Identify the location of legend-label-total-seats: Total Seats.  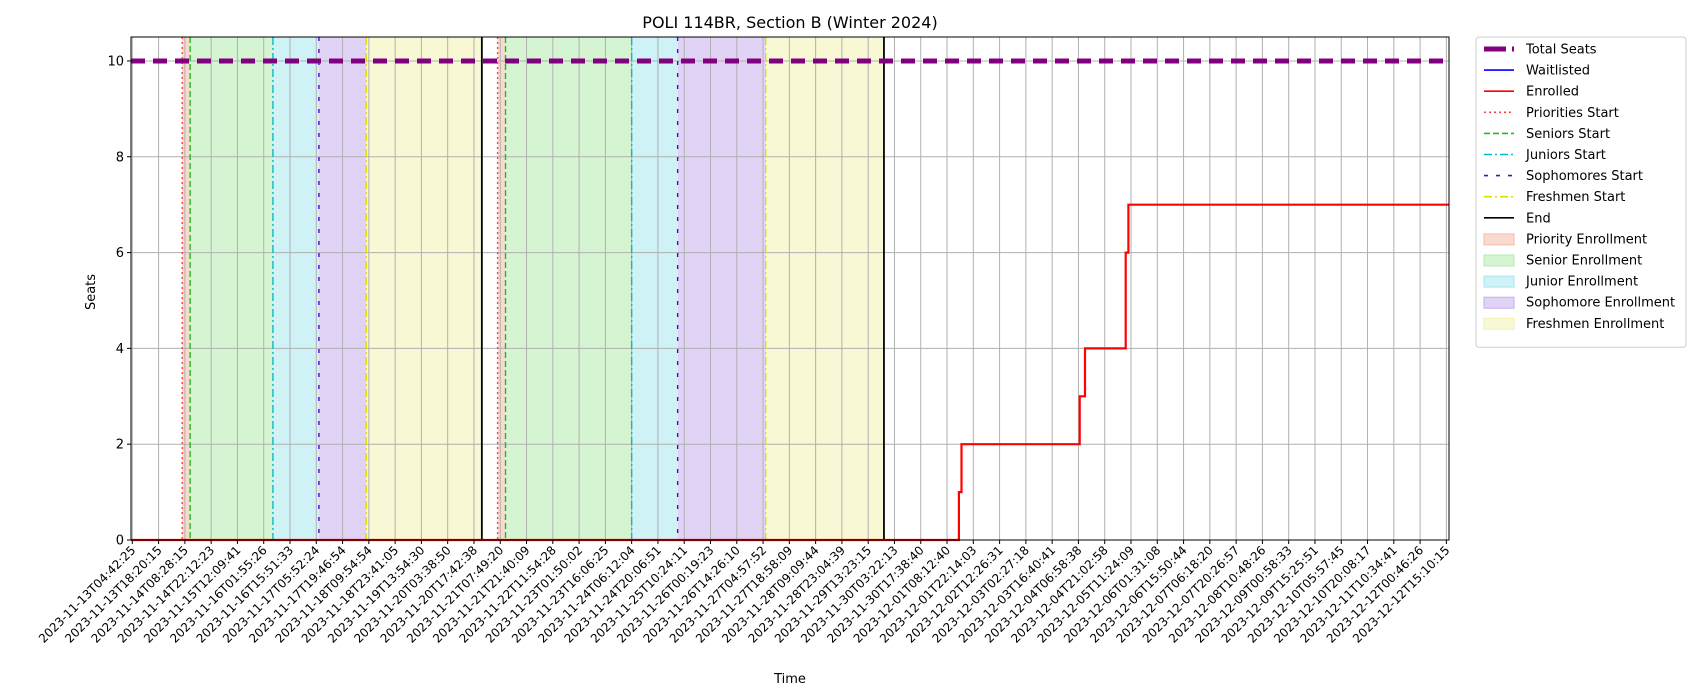
(1561, 50).